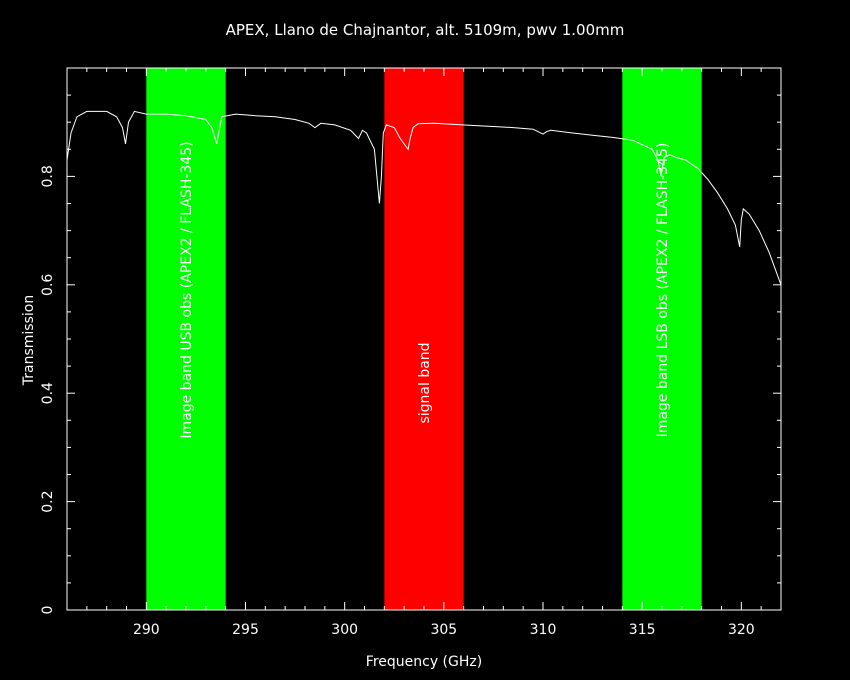  I want to click on image-band-lsb-rect, so click(662, 339).